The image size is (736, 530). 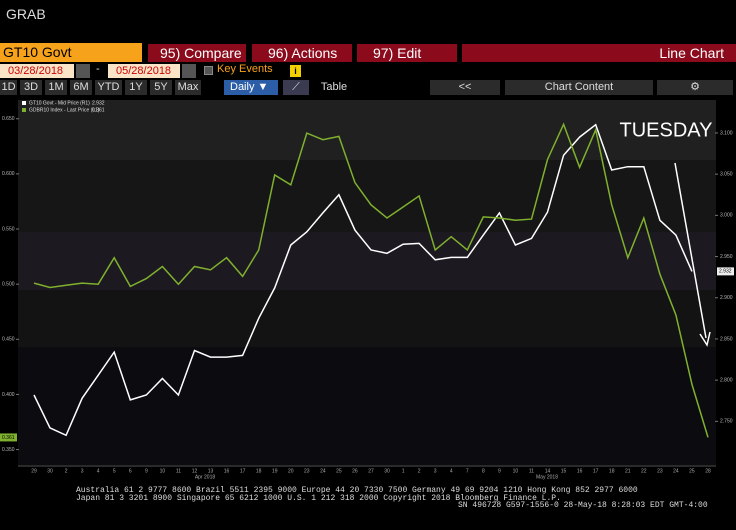 I want to click on x-tick-label: 28, so click(x=708, y=471).